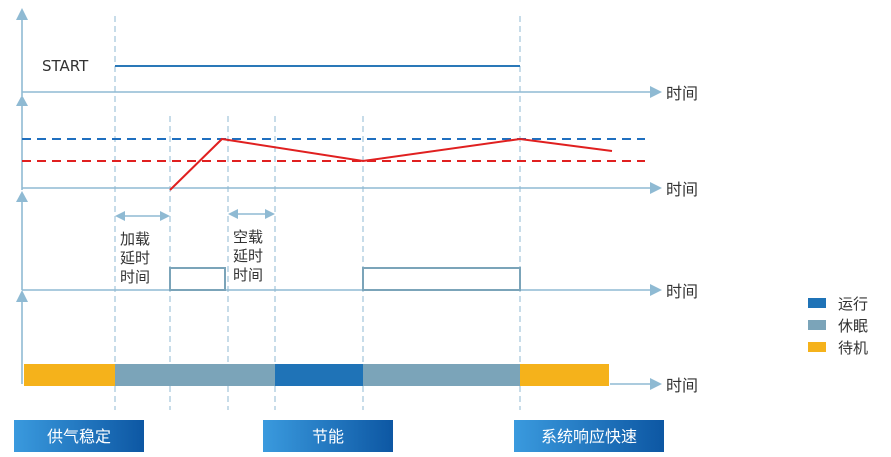  I want to click on tag-bg-supply, so click(79, 436).